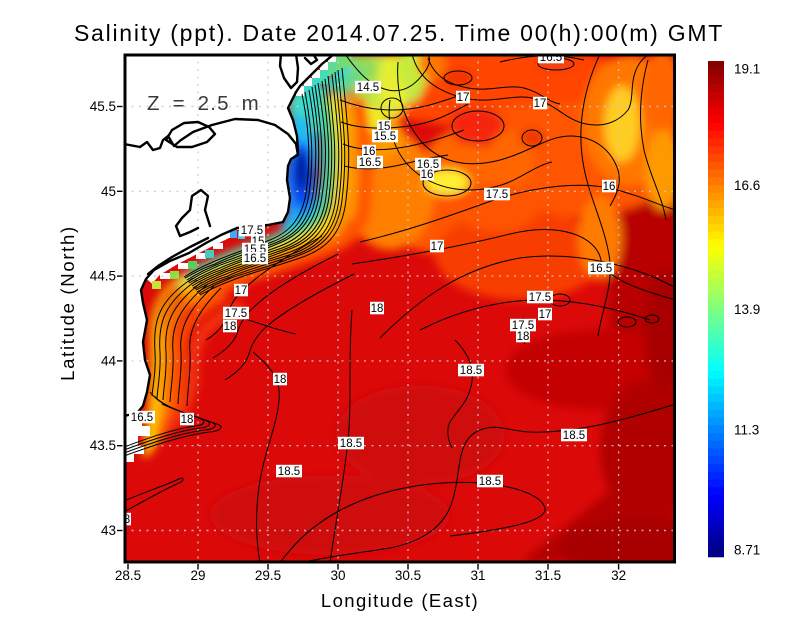 This screenshot has height=618, width=800. I want to click on svg-text: 19.1, so click(747, 69).